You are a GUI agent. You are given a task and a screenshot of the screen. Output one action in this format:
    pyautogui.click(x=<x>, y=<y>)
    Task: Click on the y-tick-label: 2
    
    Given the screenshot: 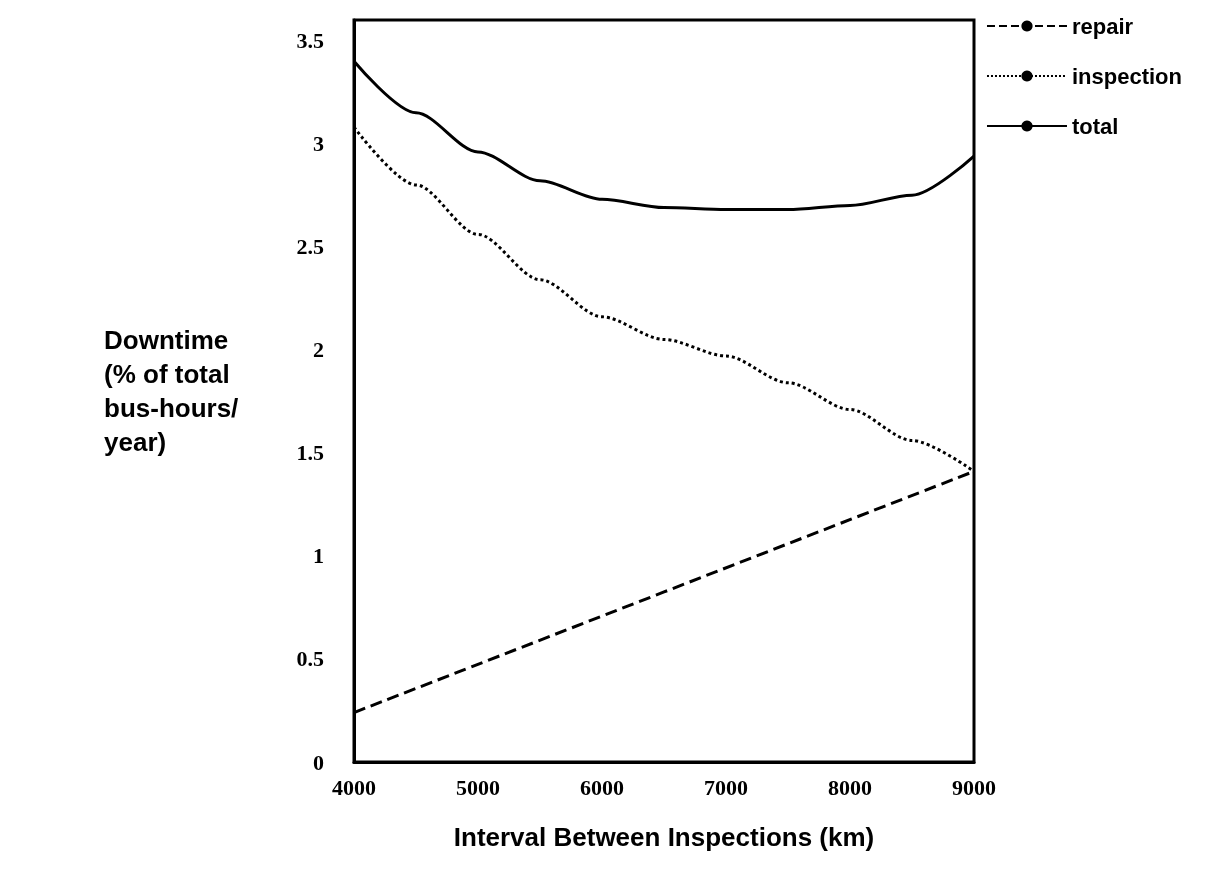 What is the action you would take?
    pyautogui.click(x=318, y=350)
    